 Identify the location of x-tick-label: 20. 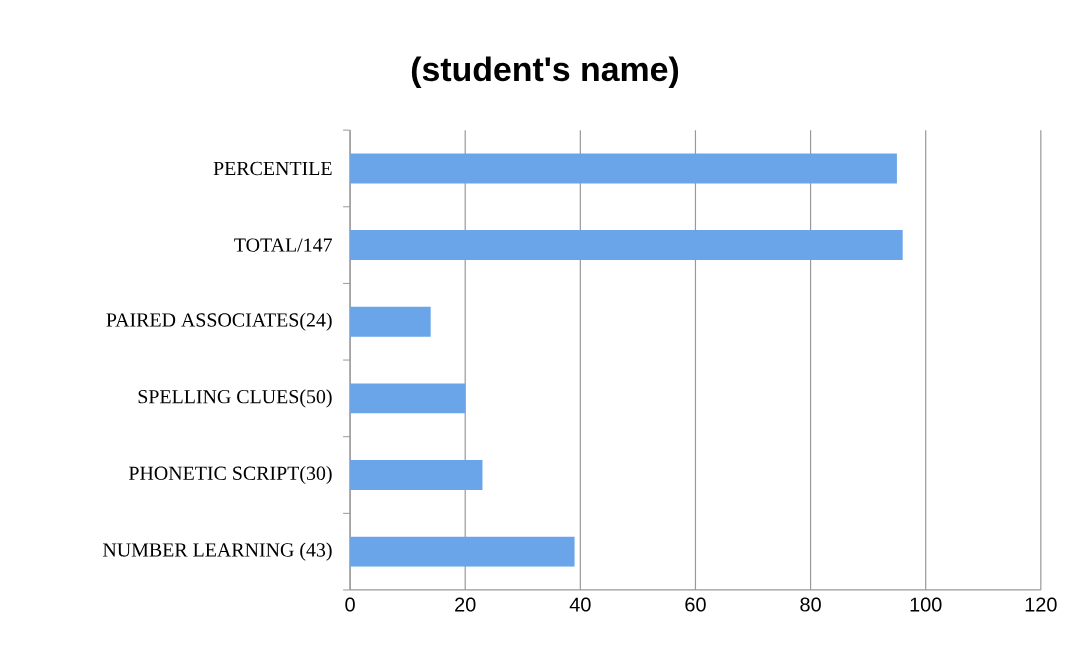
(465, 604).